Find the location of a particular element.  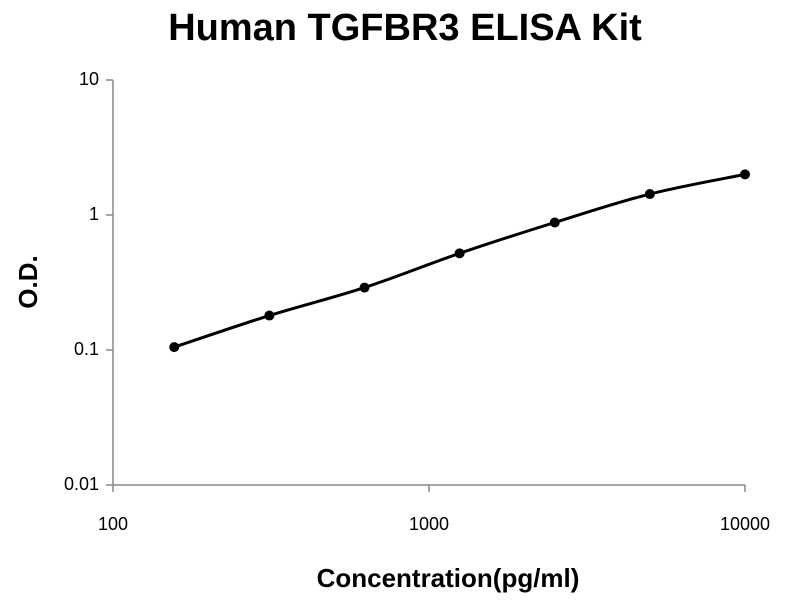

y-tick-label: 0.01 is located at coordinates (81, 484).